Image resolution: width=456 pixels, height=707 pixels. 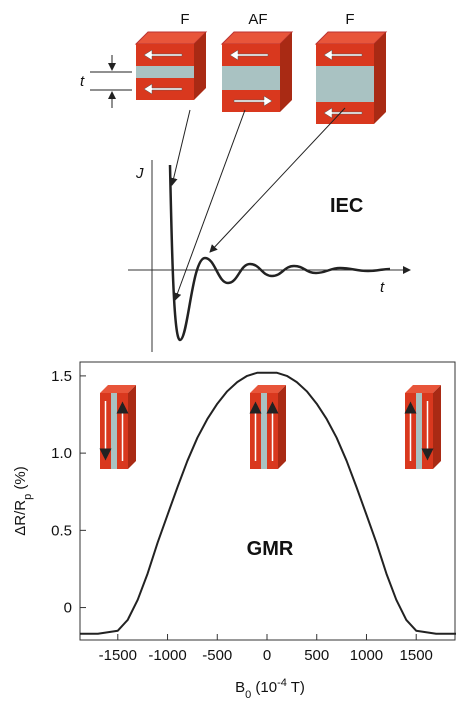 I want to click on annotation: GMR, so click(x=270, y=549).